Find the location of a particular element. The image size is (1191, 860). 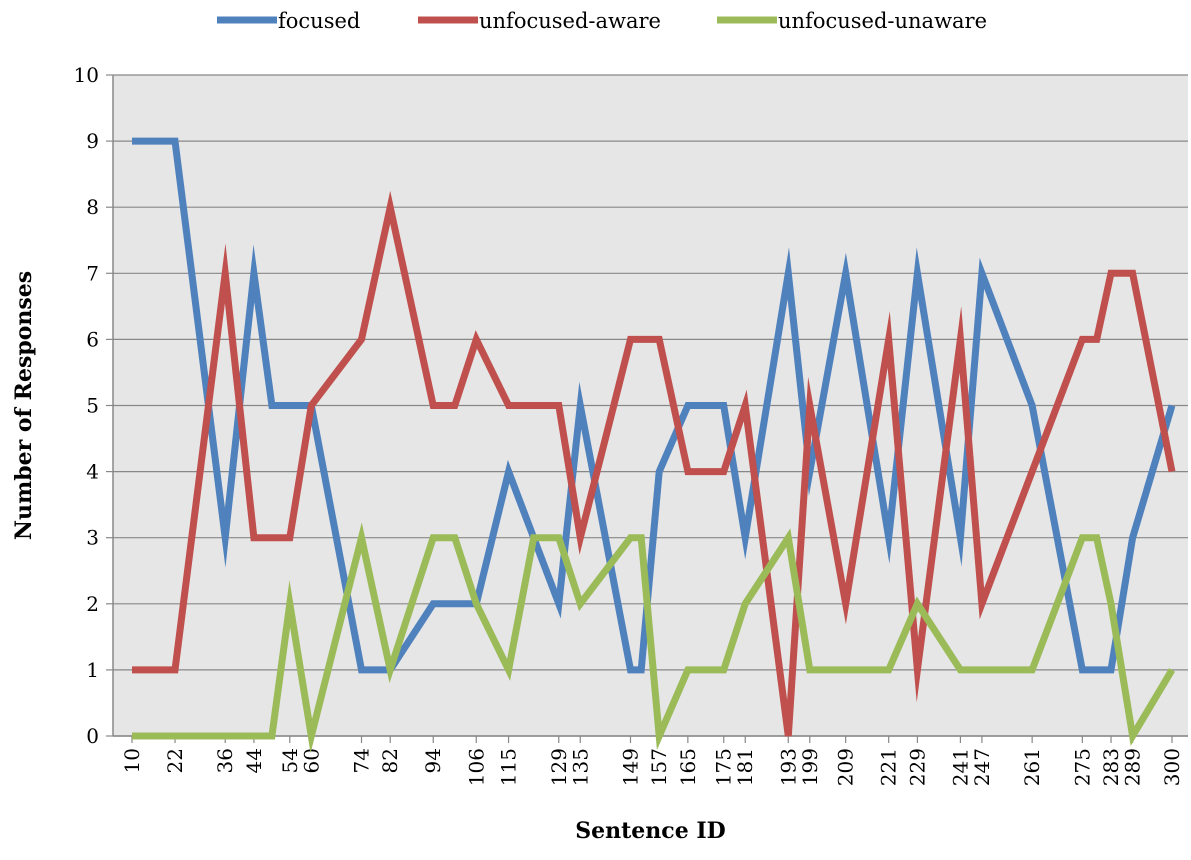

x-tick-label: 135 is located at coordinates (580, 767).